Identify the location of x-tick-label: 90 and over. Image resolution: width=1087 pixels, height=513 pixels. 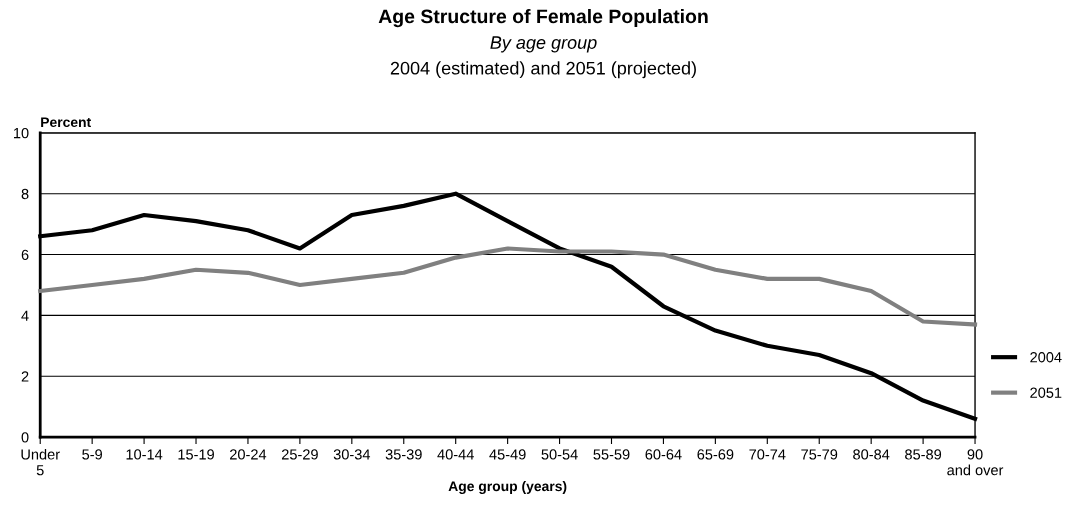
(975, 462).